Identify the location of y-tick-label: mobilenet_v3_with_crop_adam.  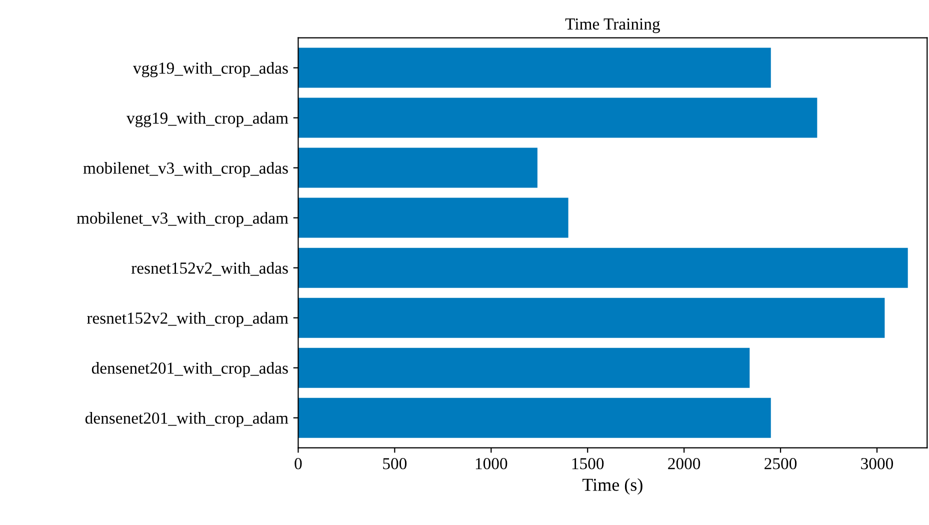
(182, 220).